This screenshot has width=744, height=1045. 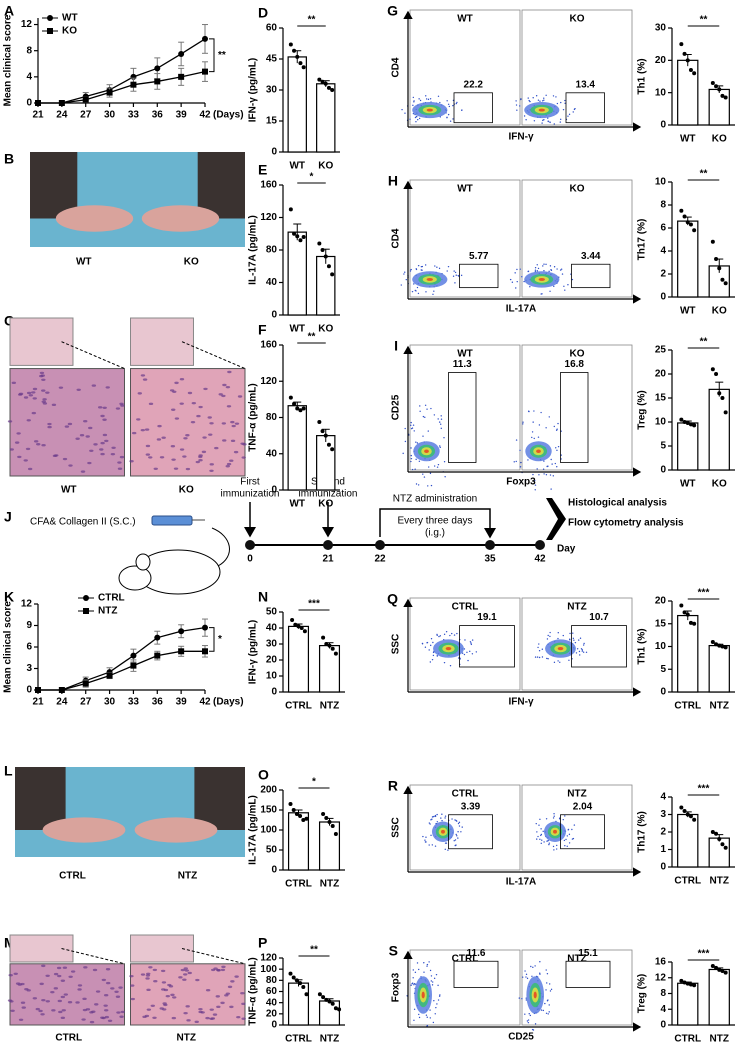 What do you see at coordinates (188, 422) in the screenshot?
I see `histology` at bounding box center [188, 422].